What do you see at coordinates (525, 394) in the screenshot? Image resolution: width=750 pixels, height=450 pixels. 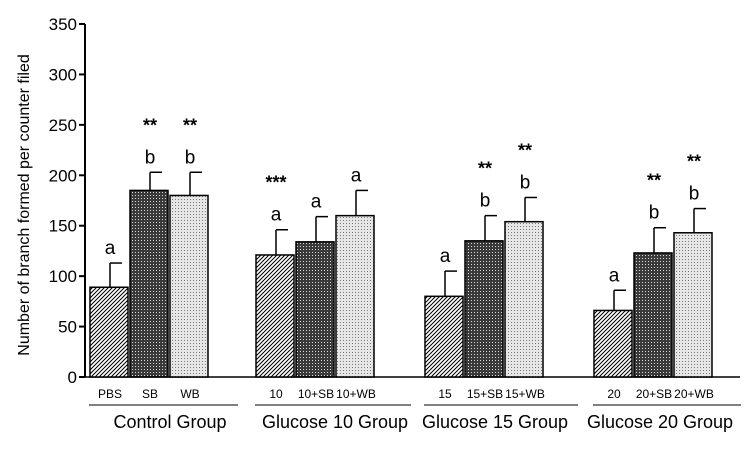 I see `x-tick-label: 15+WB` at bounding box center [525, 394].